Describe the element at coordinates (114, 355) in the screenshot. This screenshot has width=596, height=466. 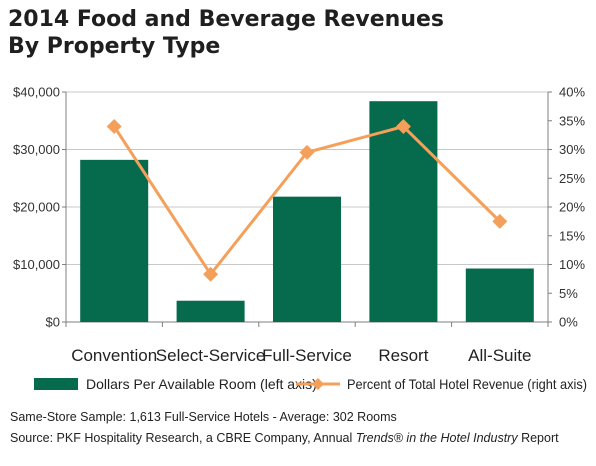
I see `x-tick-label: Convention` at that location.